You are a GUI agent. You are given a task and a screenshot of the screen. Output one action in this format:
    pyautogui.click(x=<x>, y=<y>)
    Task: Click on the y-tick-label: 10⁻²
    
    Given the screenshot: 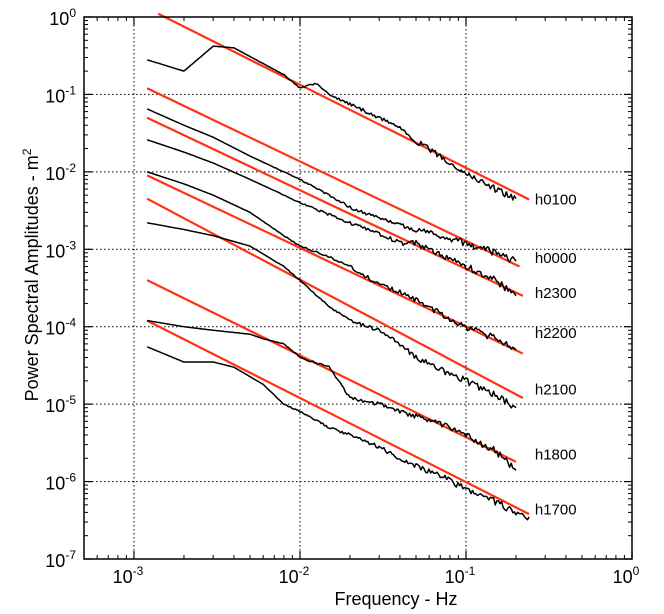 What is the action you would take?
    pyautogui.click(x=60, y=172)
    